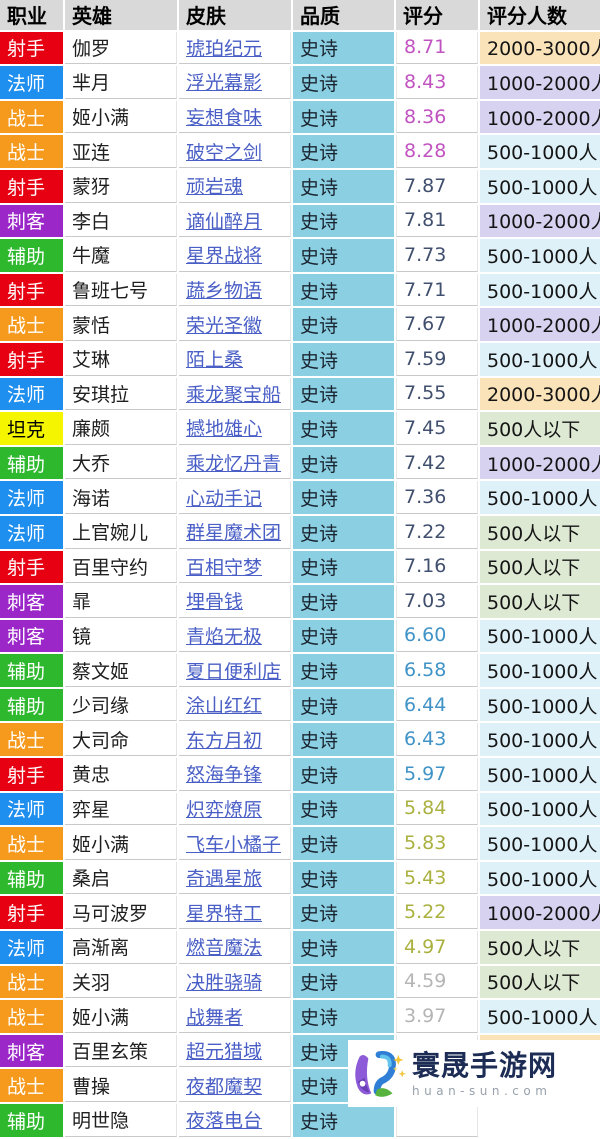  What do you see at coordinates (437, 255) in the screenshot?
I see `rating-cell: 7.73` at bounding box center [437, 255].